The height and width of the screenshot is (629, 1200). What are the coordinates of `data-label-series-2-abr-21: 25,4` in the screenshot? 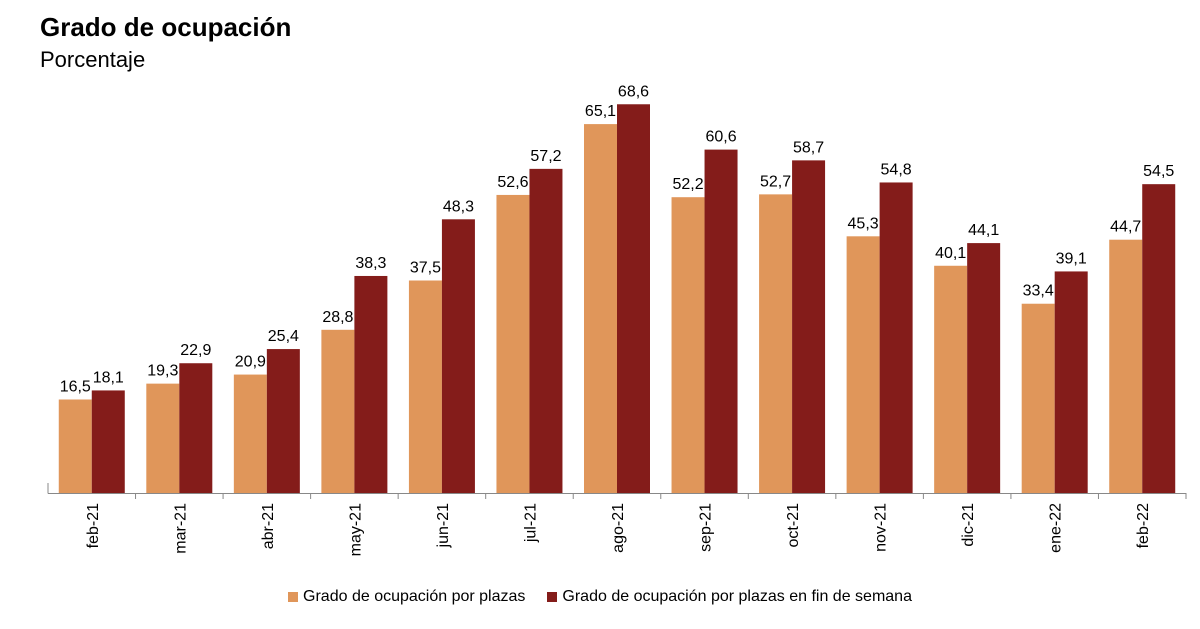 It's located at (283, 336).